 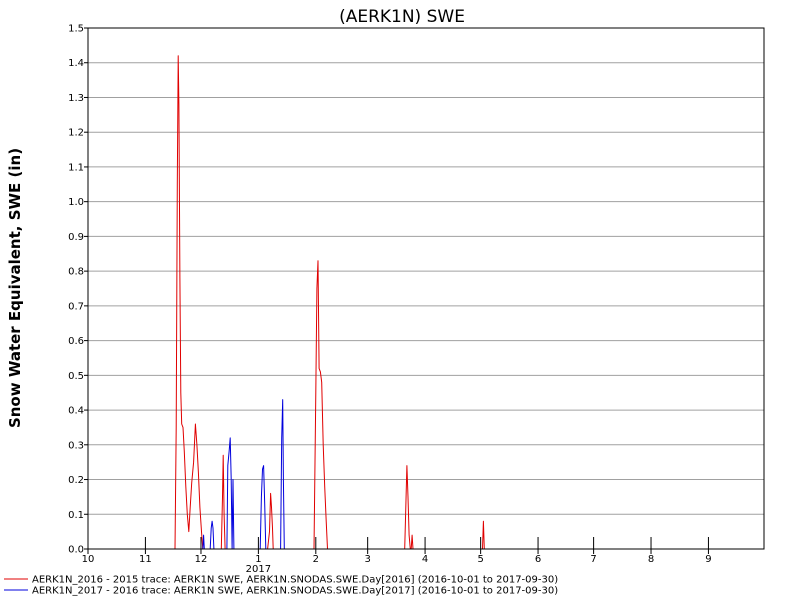 I want to click on x-tick-label: 9, so click(x=708, y=559).